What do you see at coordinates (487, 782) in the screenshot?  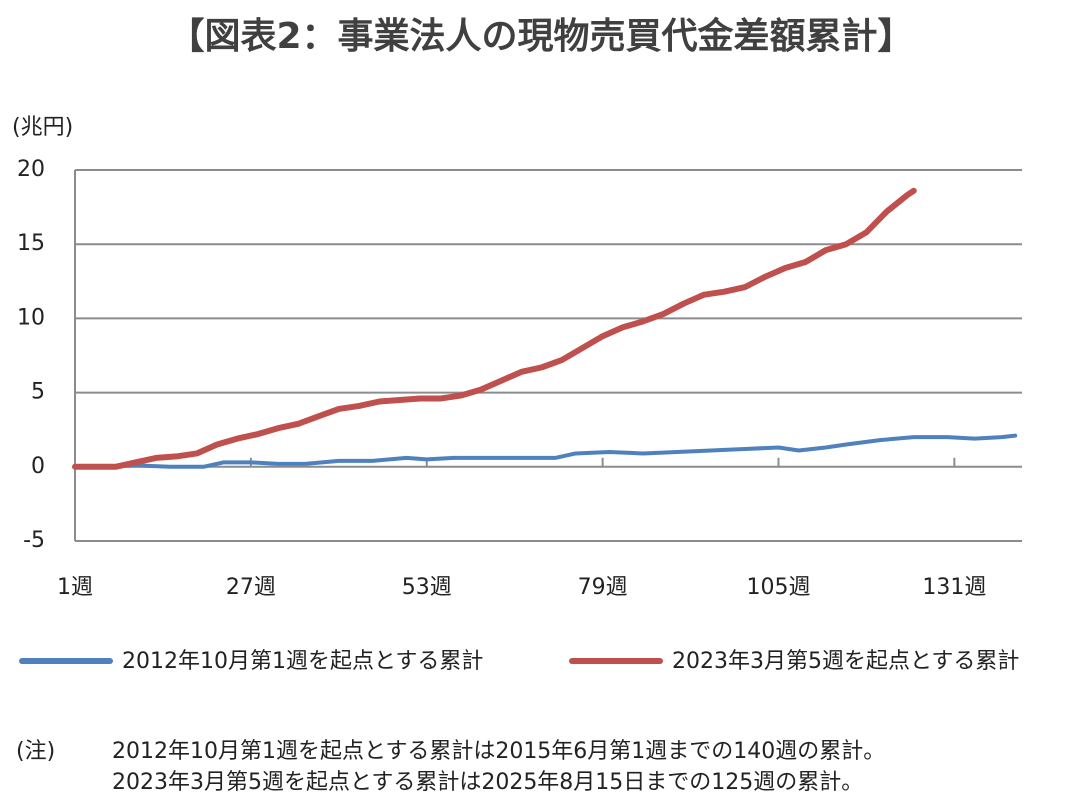 I see `note: 2023年3月第5週を起点とする累計は2025年8月15日までの125週の累計。` at bounding box center [487, 782].